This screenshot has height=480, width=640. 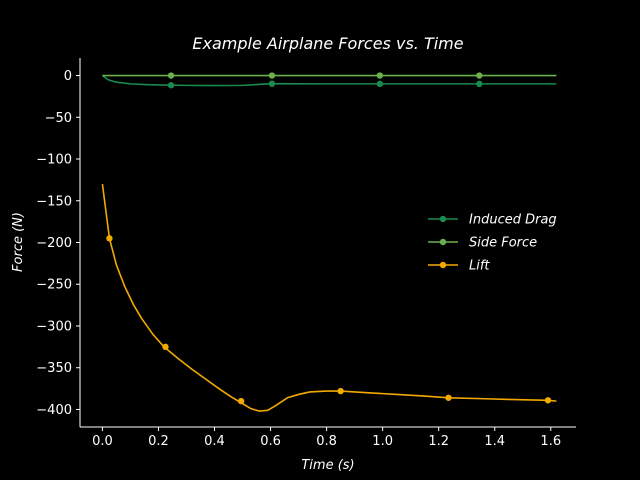 I want to click on x-tick-label: 1.4, so click(x=494, y=441).